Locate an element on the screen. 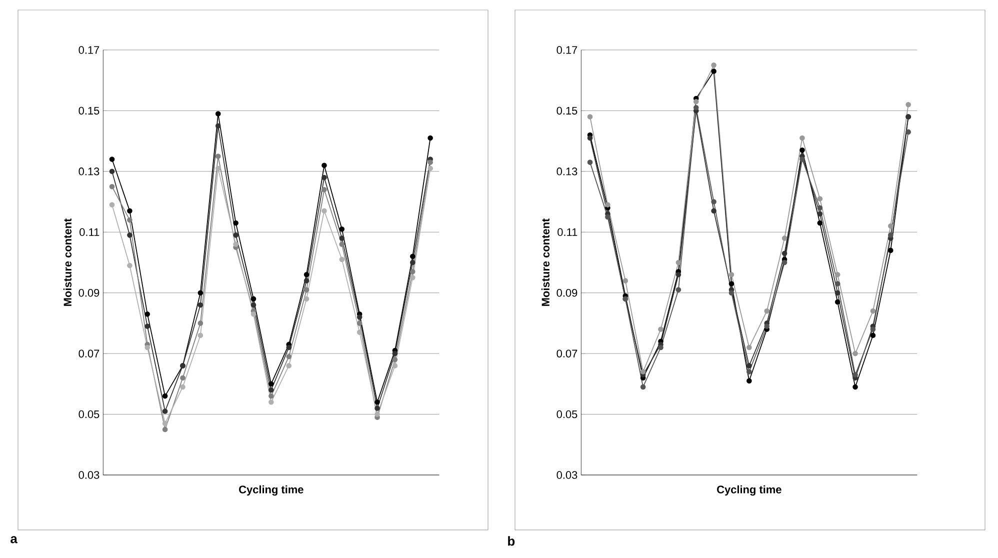  x-axis-title: Cycling time is located at coordinates (749, 490).